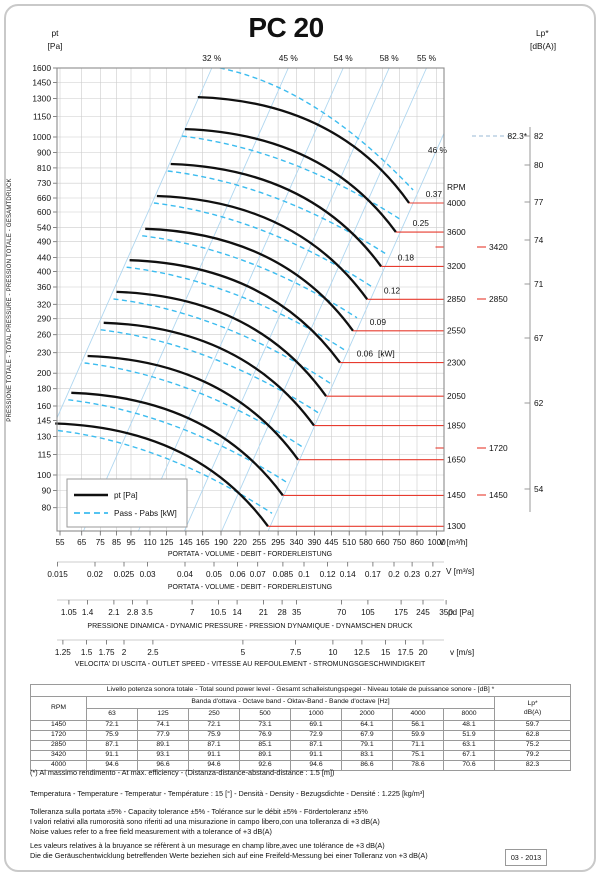 Image resolution: width=600 pixels, height=876 pixels. Describe the element at coordinates (438, 150) in the screenshot. I see `efficiency-label: 46 %` at that location.